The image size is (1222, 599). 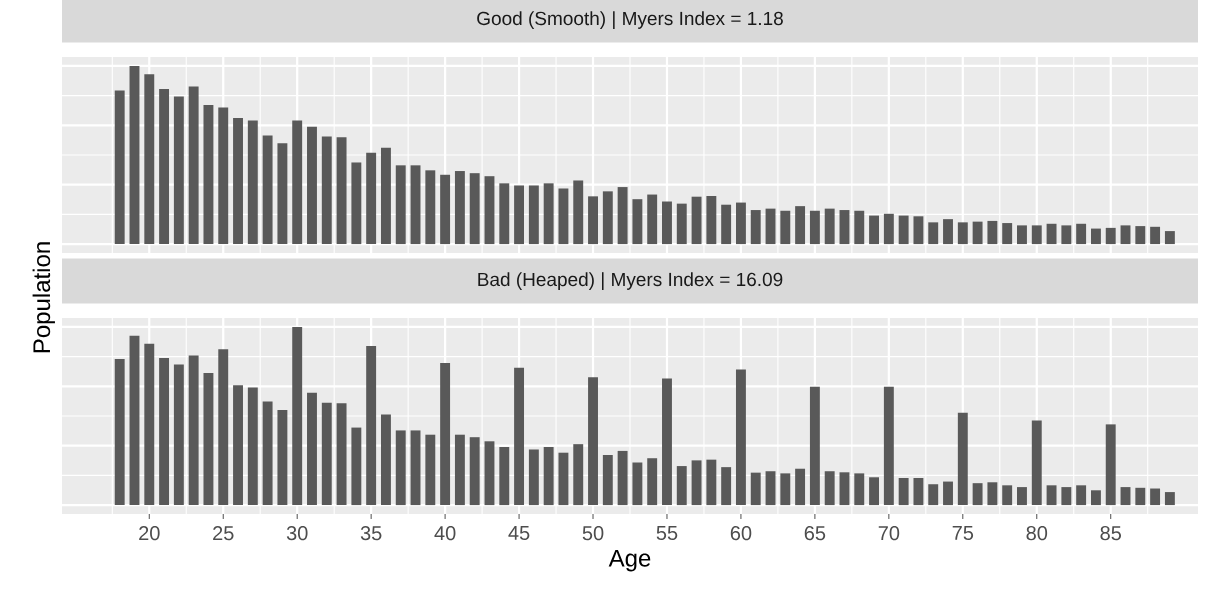 I want to click on x-tick-label: 30, so click(x=297, y=533).